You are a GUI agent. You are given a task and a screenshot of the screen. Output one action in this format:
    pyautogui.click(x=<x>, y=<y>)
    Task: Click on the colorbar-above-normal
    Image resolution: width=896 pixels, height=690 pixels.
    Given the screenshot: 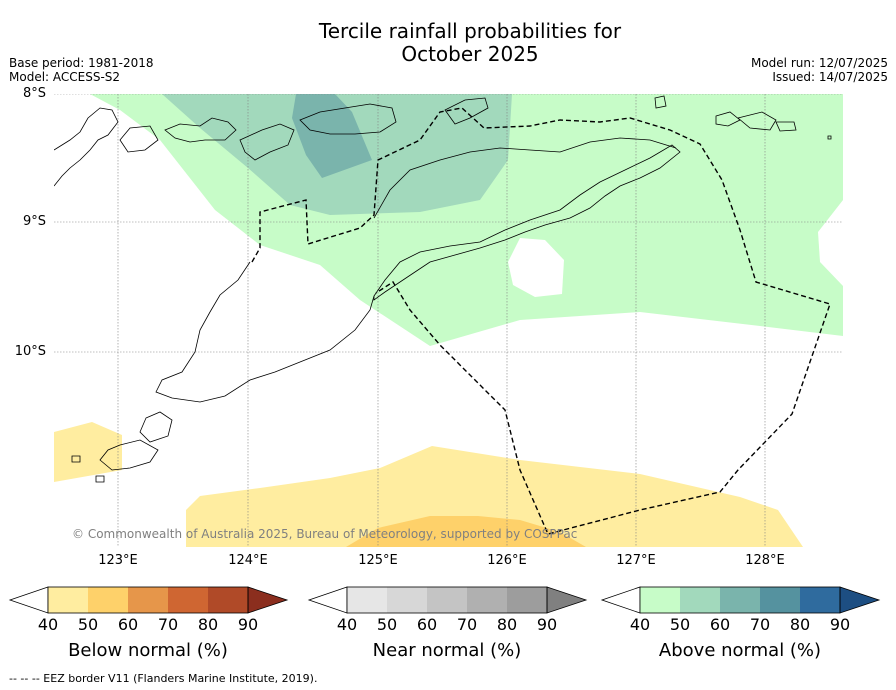 What is the action you would take?
    pyautogui.click(x=740, y=600)
    